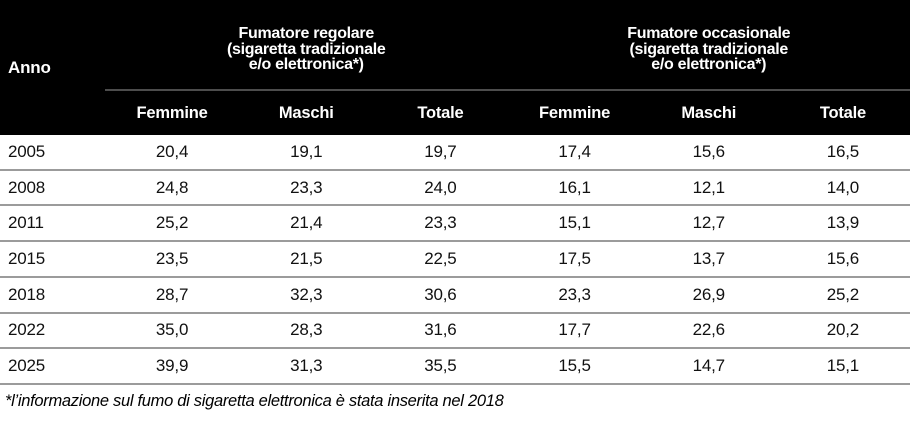 The image size is (910, 424). I want to click on group-title-line: Fumatore occasionale, so click(709, 34).